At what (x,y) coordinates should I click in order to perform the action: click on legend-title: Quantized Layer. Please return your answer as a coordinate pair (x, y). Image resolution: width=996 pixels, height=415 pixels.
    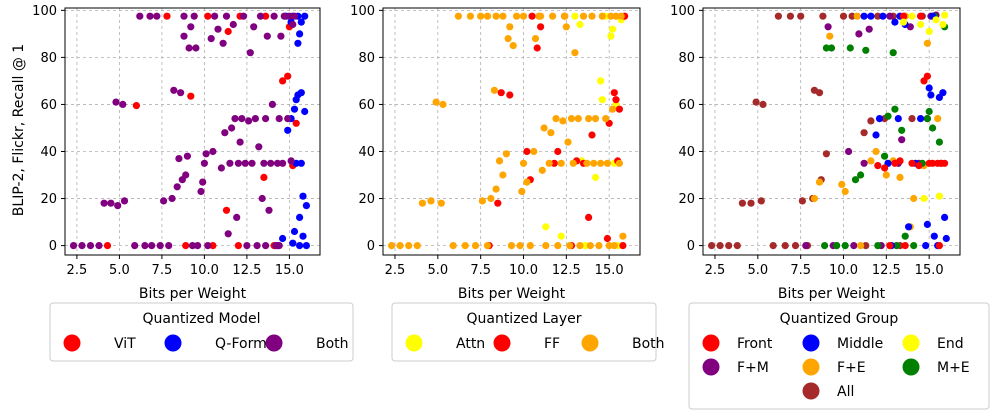
    Looking at the image, I should click on (523, 319).